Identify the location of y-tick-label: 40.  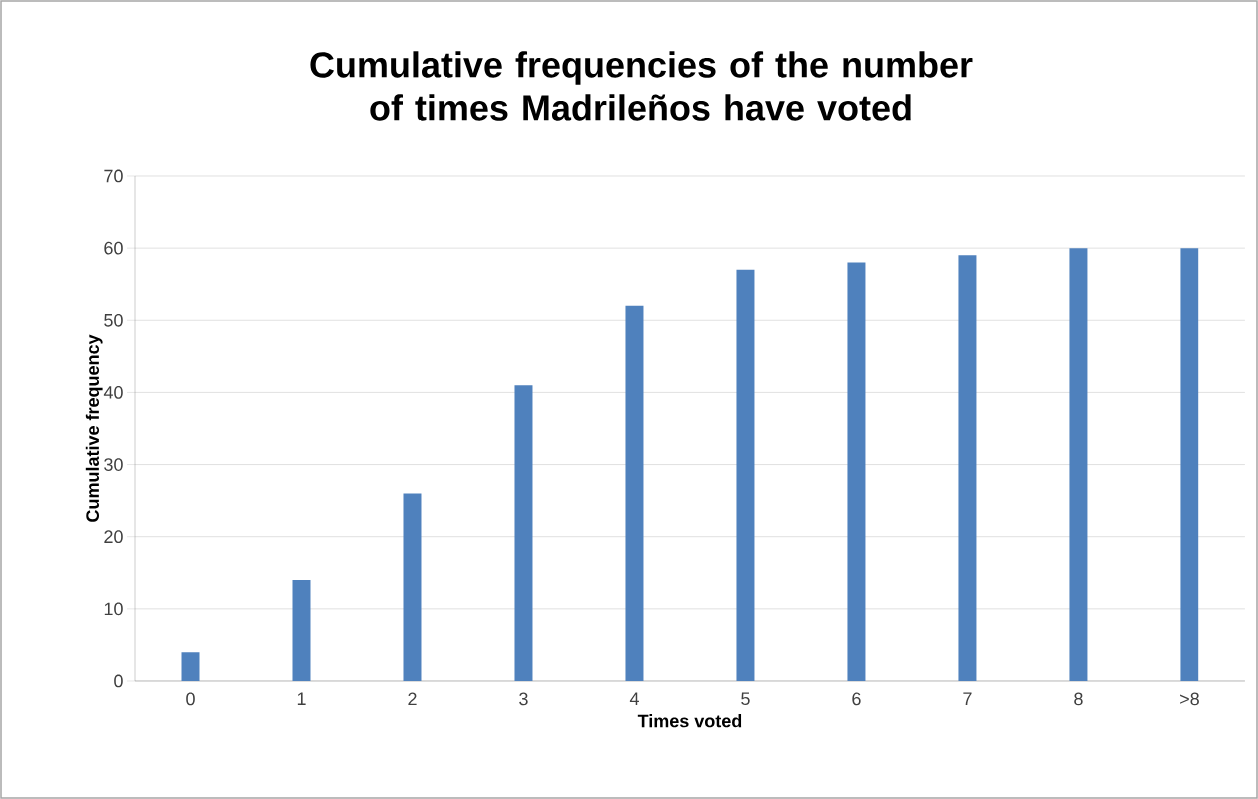
(113, 392).